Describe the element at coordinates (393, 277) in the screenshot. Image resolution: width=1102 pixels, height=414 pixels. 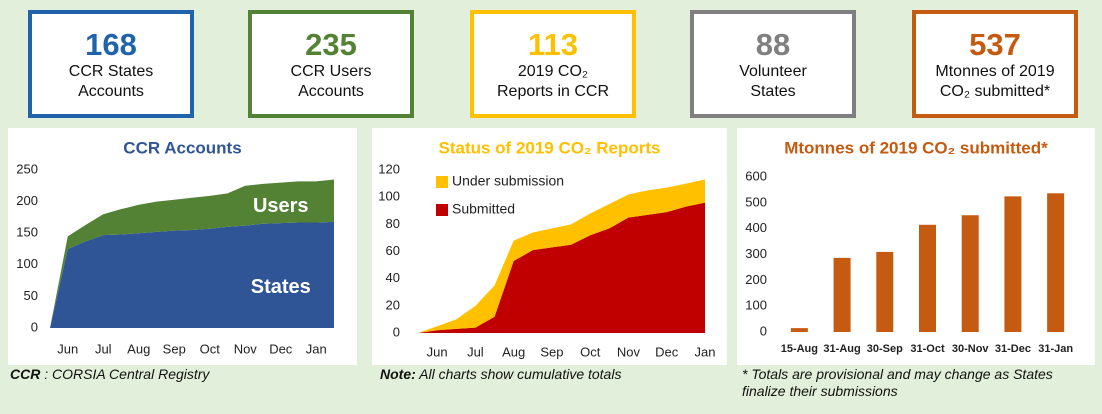
I see `y-tick-label: 40` at that location.